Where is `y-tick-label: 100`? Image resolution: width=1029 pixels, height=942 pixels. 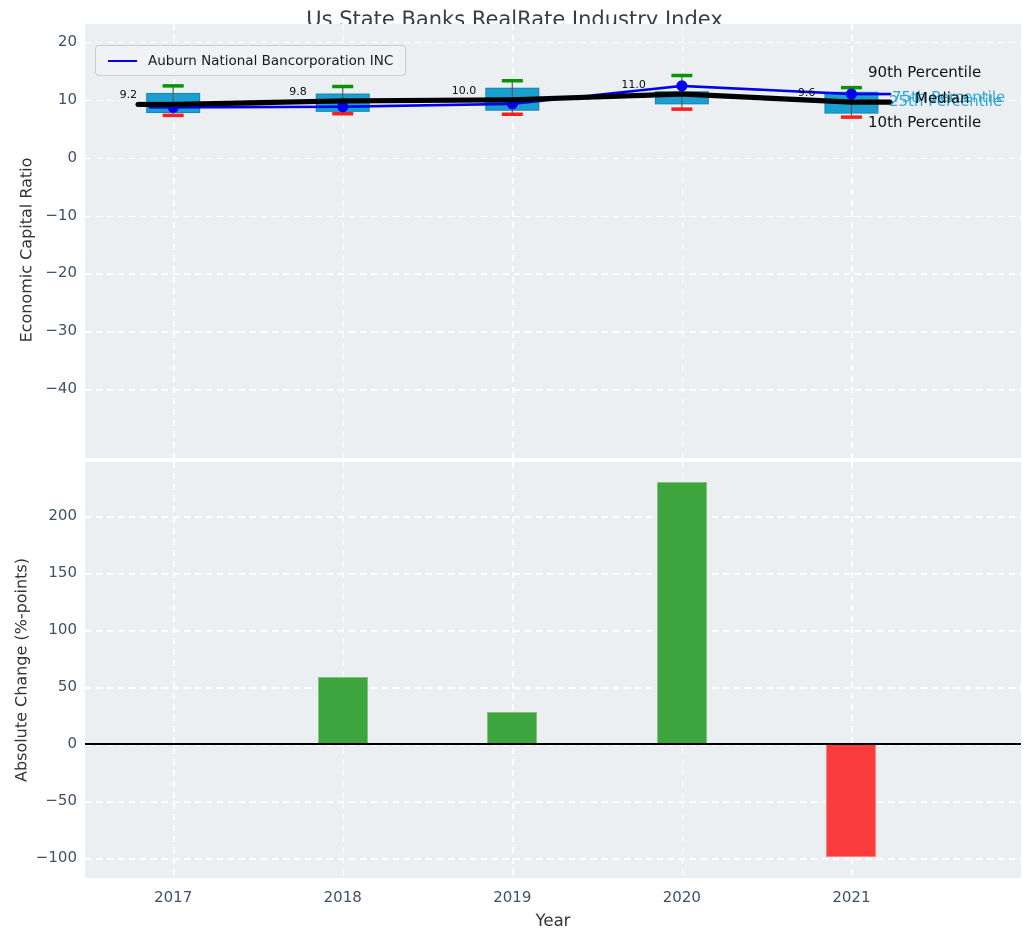 y-tick-label: 100 is located at coordinates (62, 629).